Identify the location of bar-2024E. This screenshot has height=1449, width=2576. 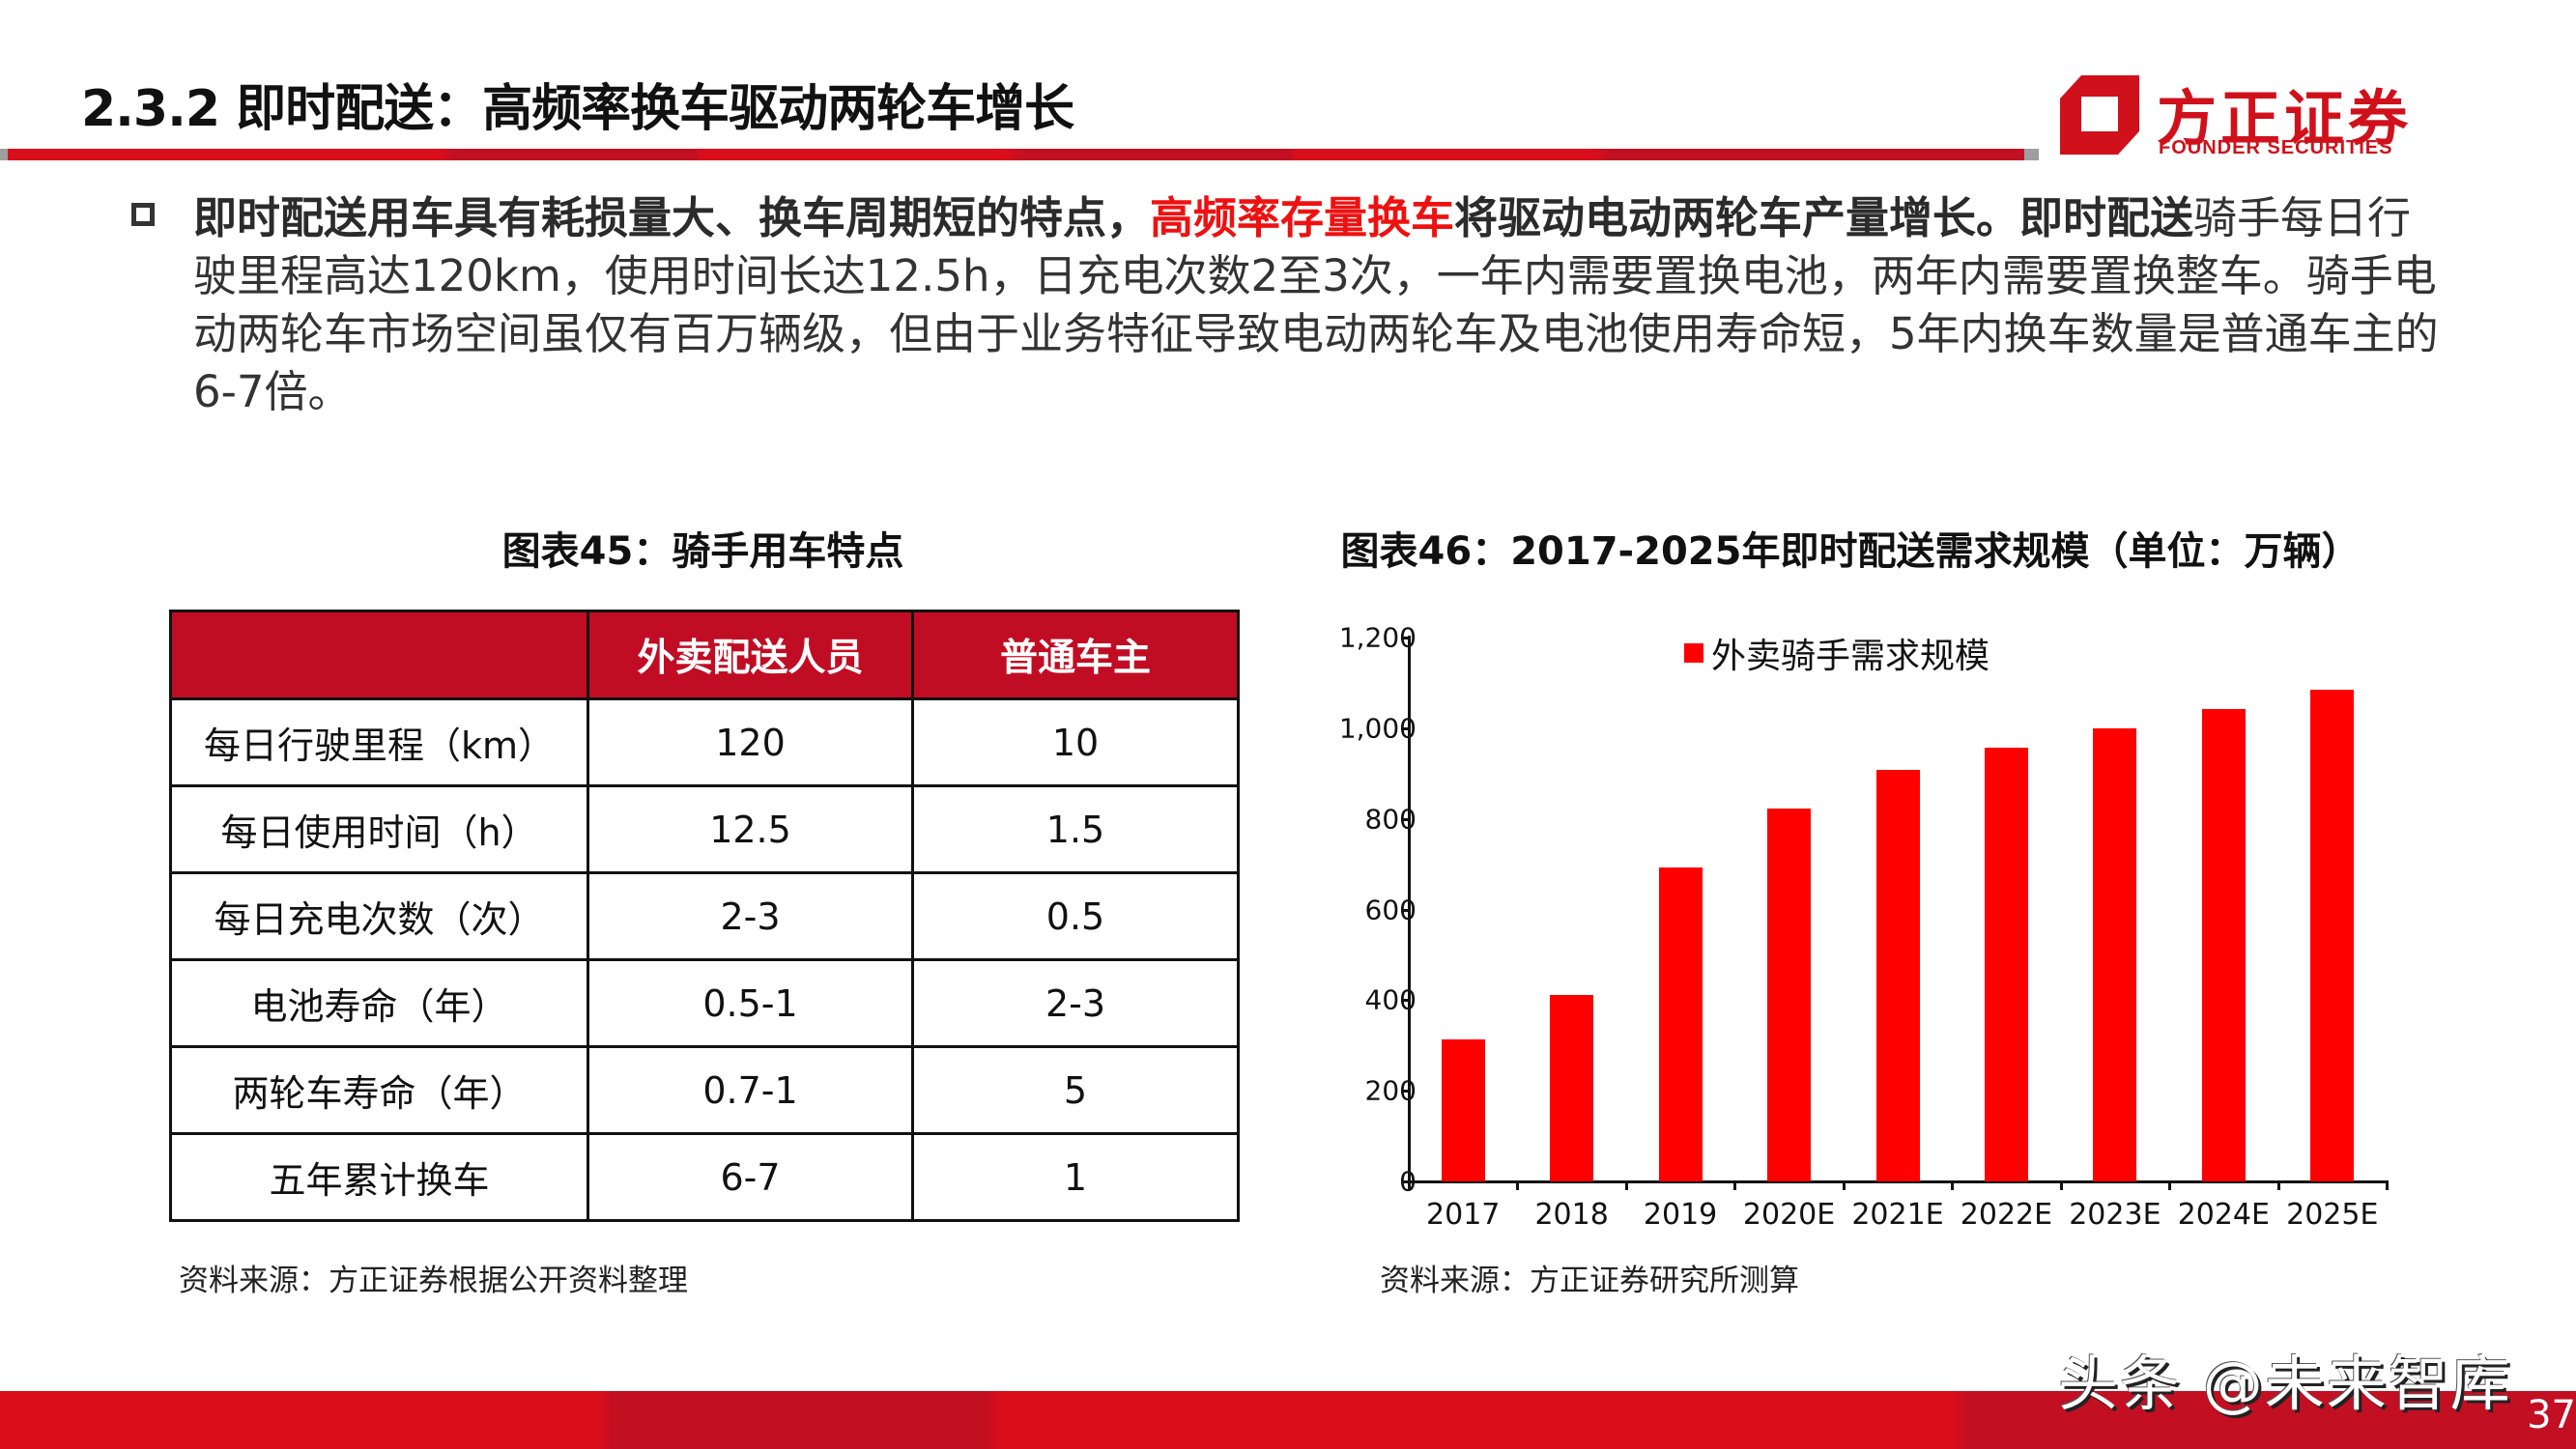
(2224, 945).